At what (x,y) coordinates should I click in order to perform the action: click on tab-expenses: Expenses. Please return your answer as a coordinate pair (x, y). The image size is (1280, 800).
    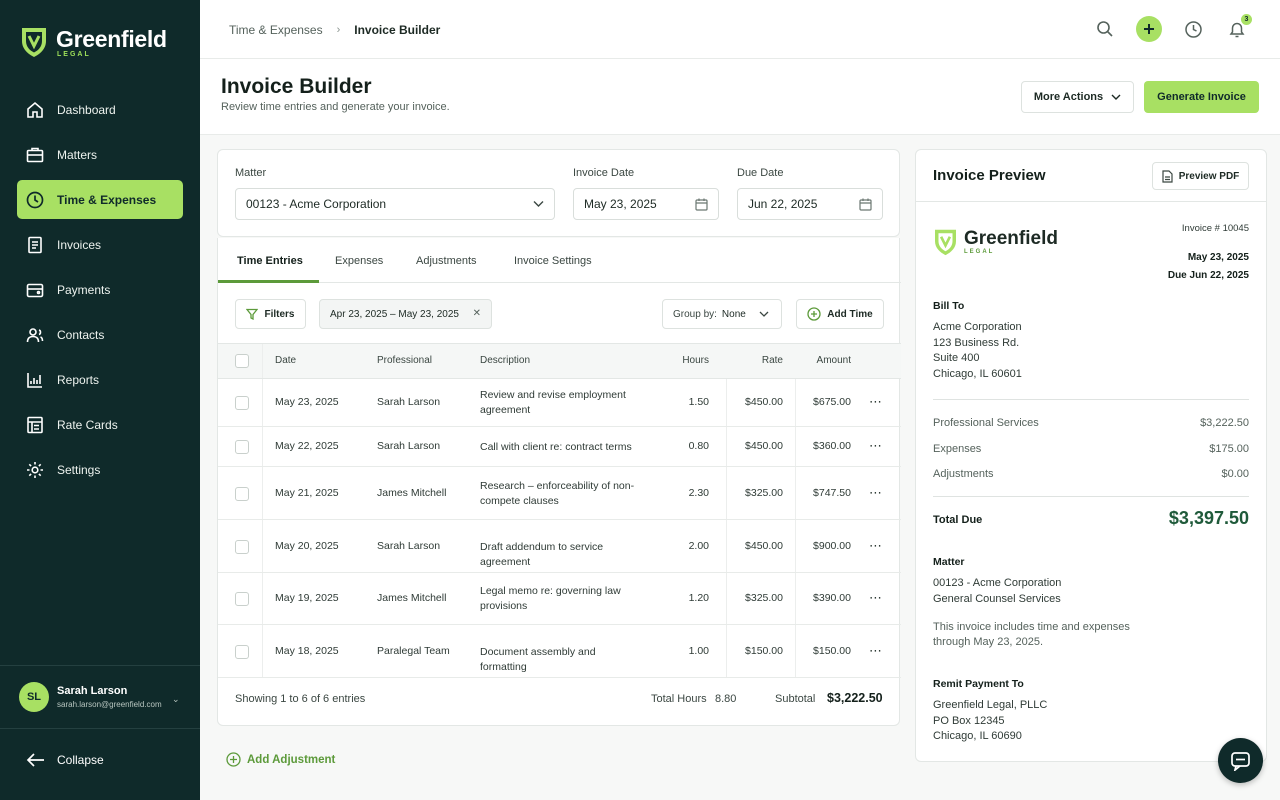
    Looking at the image, I should click on (359, 261).